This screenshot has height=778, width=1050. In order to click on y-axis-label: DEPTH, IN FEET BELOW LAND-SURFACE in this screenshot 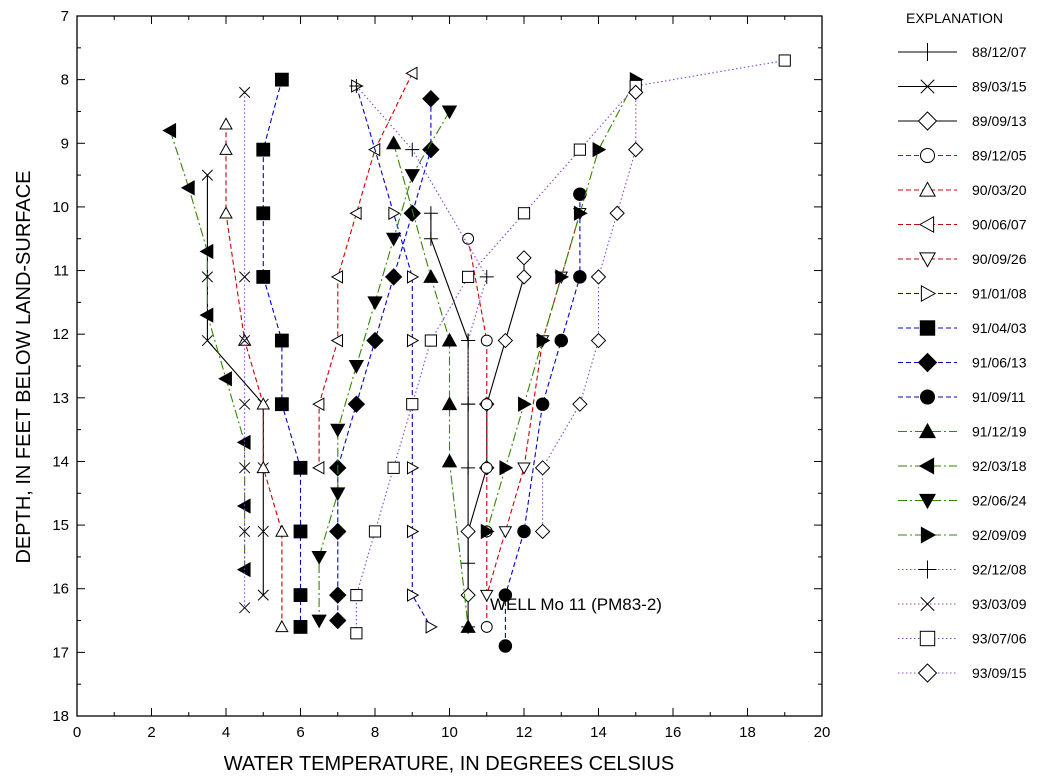, I will do `click(24, 366)`.